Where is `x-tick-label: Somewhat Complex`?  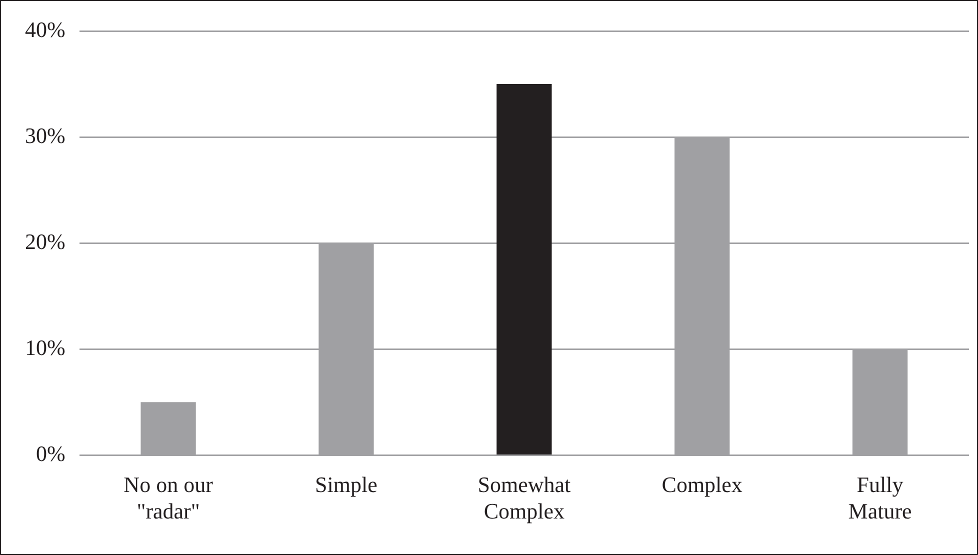 x-tick-label: Somewhat Complex is located at coordinates (524, 498).